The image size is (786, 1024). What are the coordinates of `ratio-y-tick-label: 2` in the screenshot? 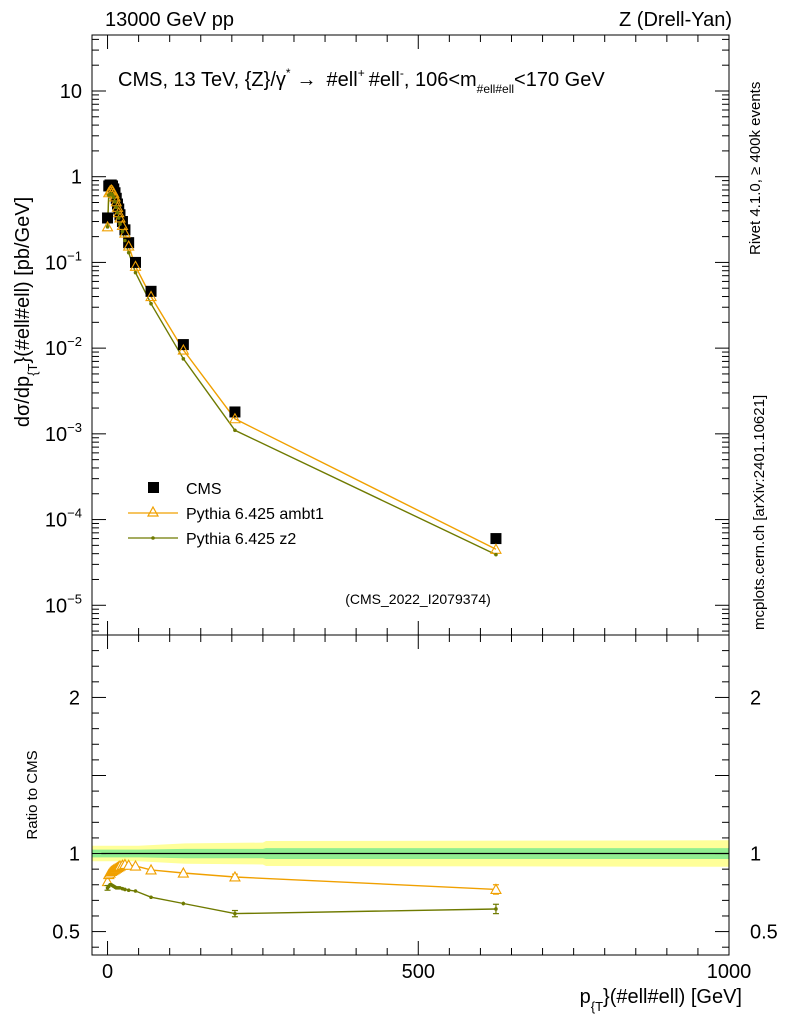 It's located at (74, 698).